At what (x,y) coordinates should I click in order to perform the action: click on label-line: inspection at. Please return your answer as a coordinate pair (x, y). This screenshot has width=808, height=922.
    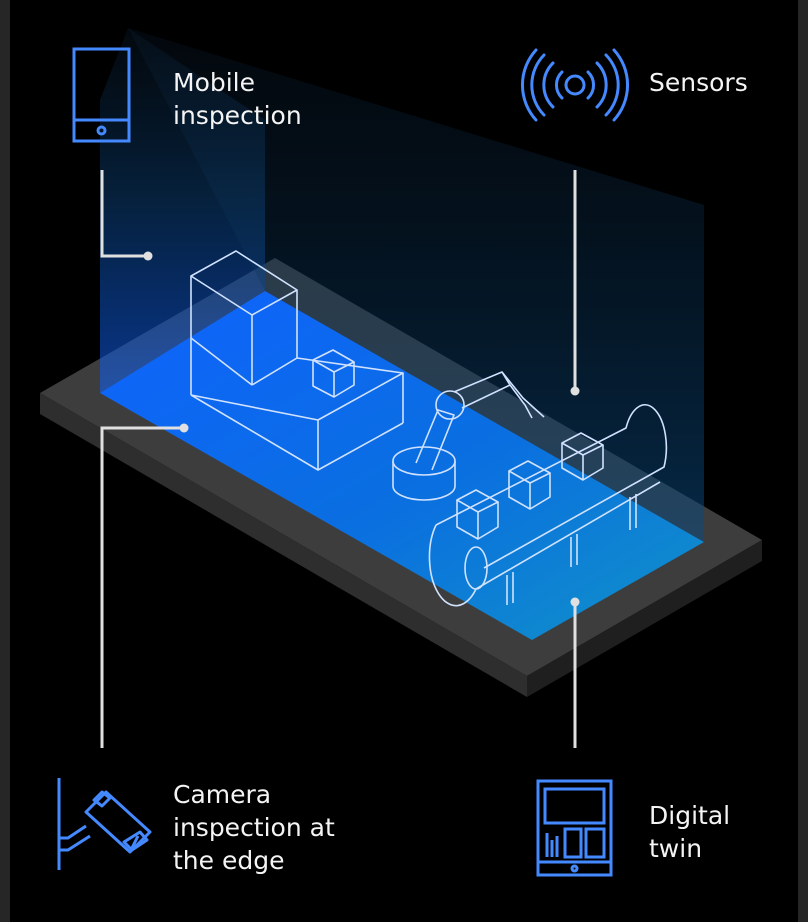
    Looking at the image, I should click on (254, 827).